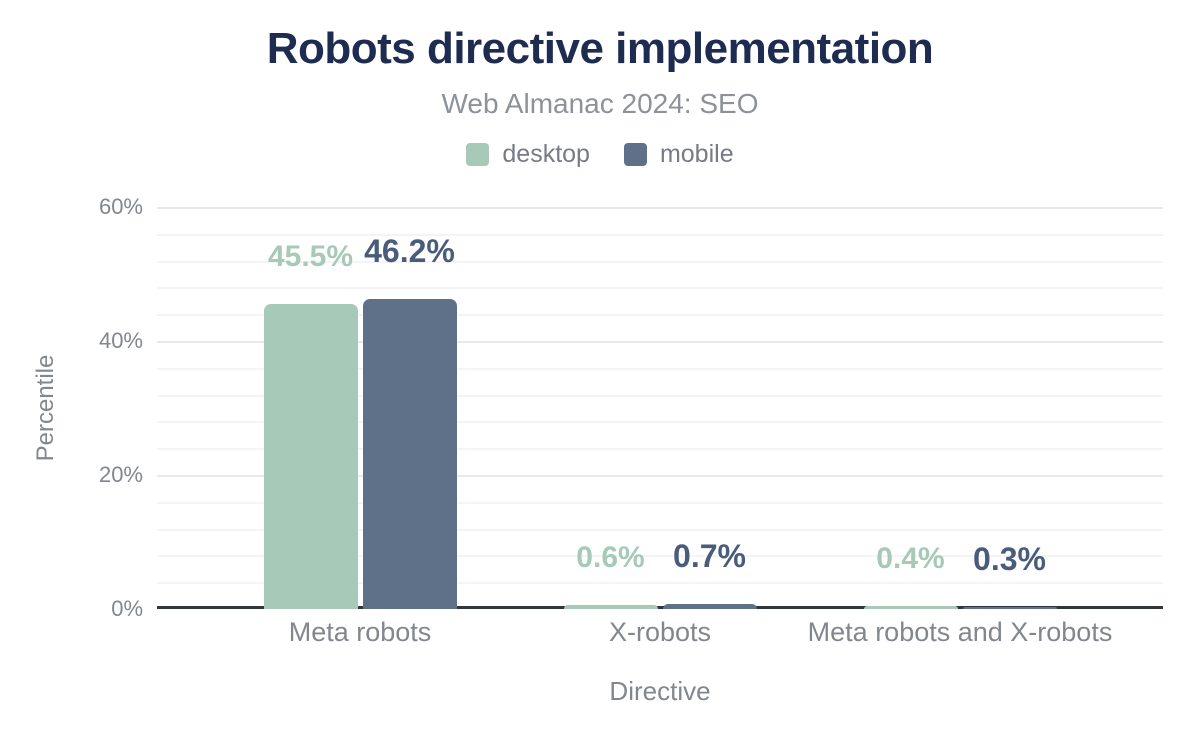 Image resolution: width=1200 pixels, height=742 pixels. What do you see at coordinates (120, 340) in the screenshot?
I see `y-tick-label: 40%` at bounding box center [120, 340].